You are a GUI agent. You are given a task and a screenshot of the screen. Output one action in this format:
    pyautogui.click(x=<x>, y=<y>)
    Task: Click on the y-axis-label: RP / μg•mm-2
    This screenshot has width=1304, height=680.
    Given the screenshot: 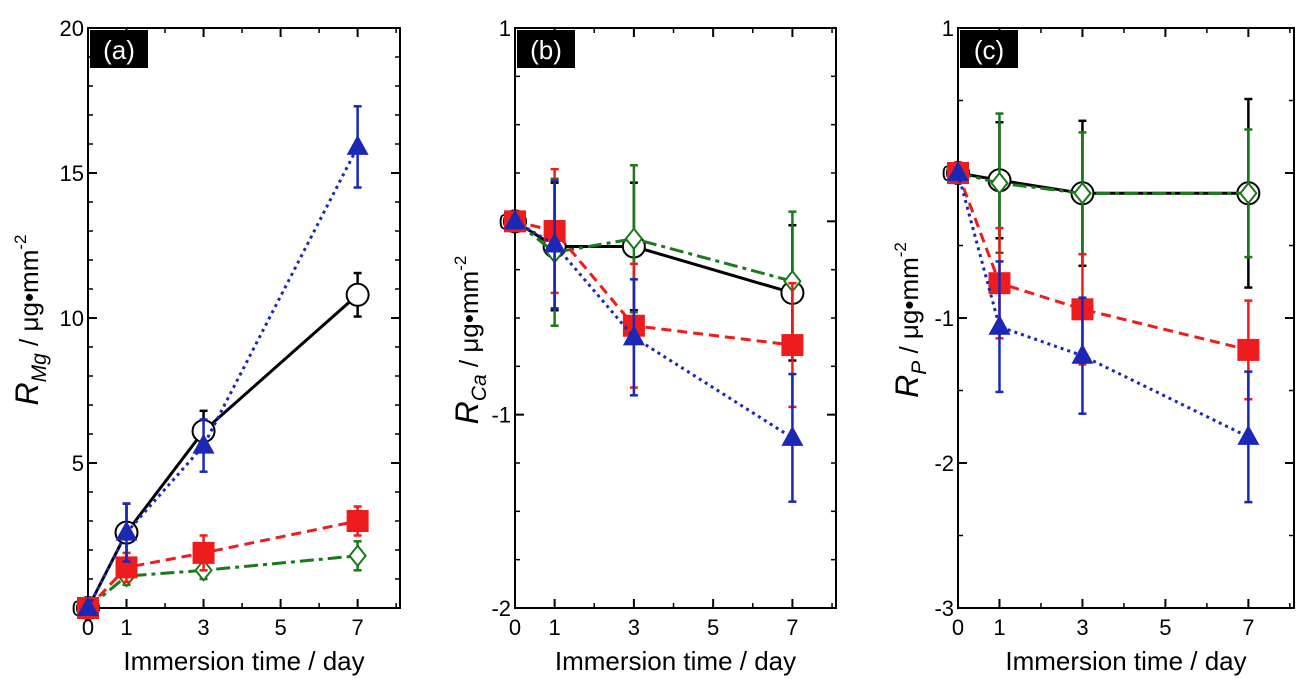 What is the action you would take?
    pyautogui.click(x=910, y=320)
    